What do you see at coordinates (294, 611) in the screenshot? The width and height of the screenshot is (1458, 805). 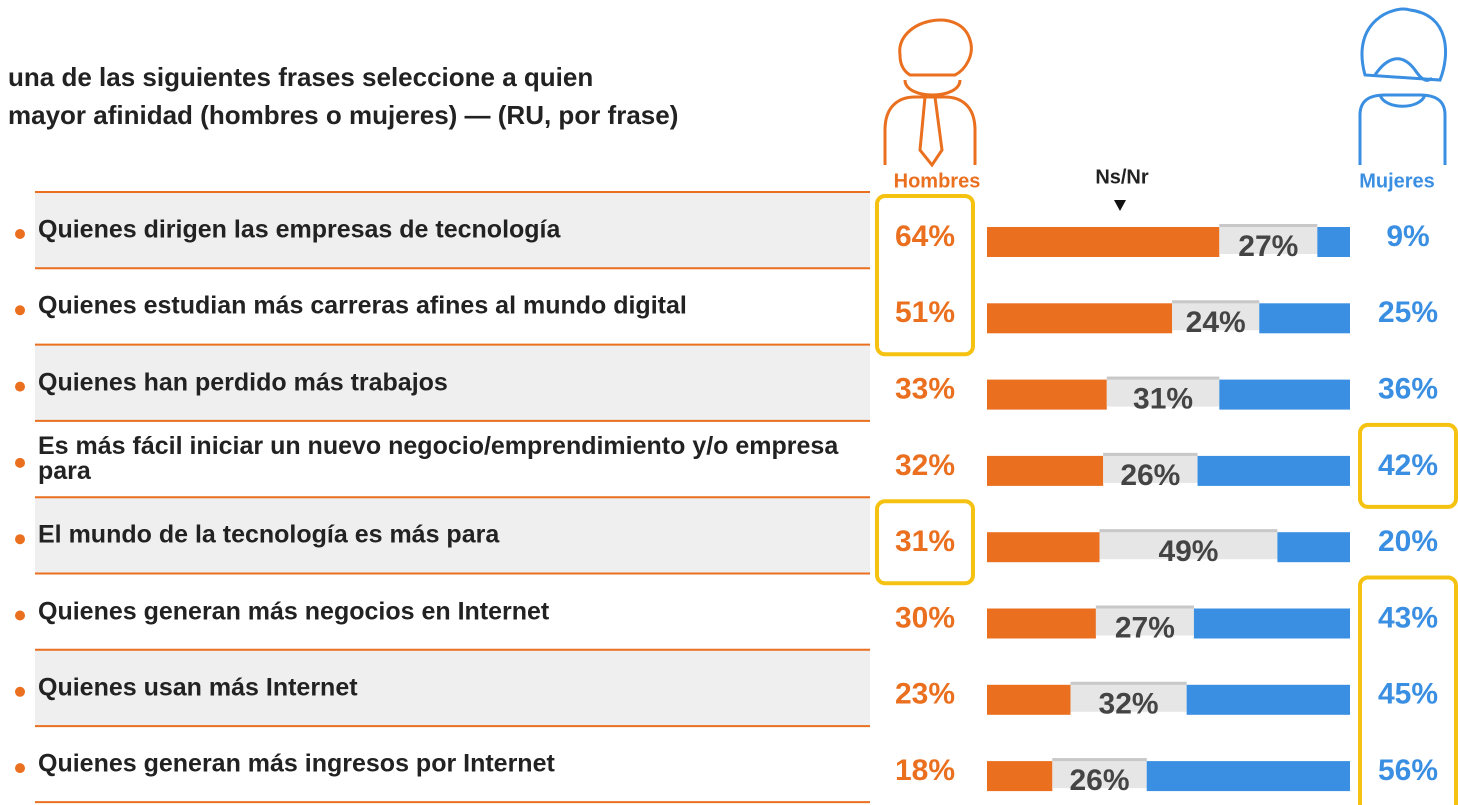 I see `category-label: Quienes generan más negocios en Internet` at bounding box center [294, 611].